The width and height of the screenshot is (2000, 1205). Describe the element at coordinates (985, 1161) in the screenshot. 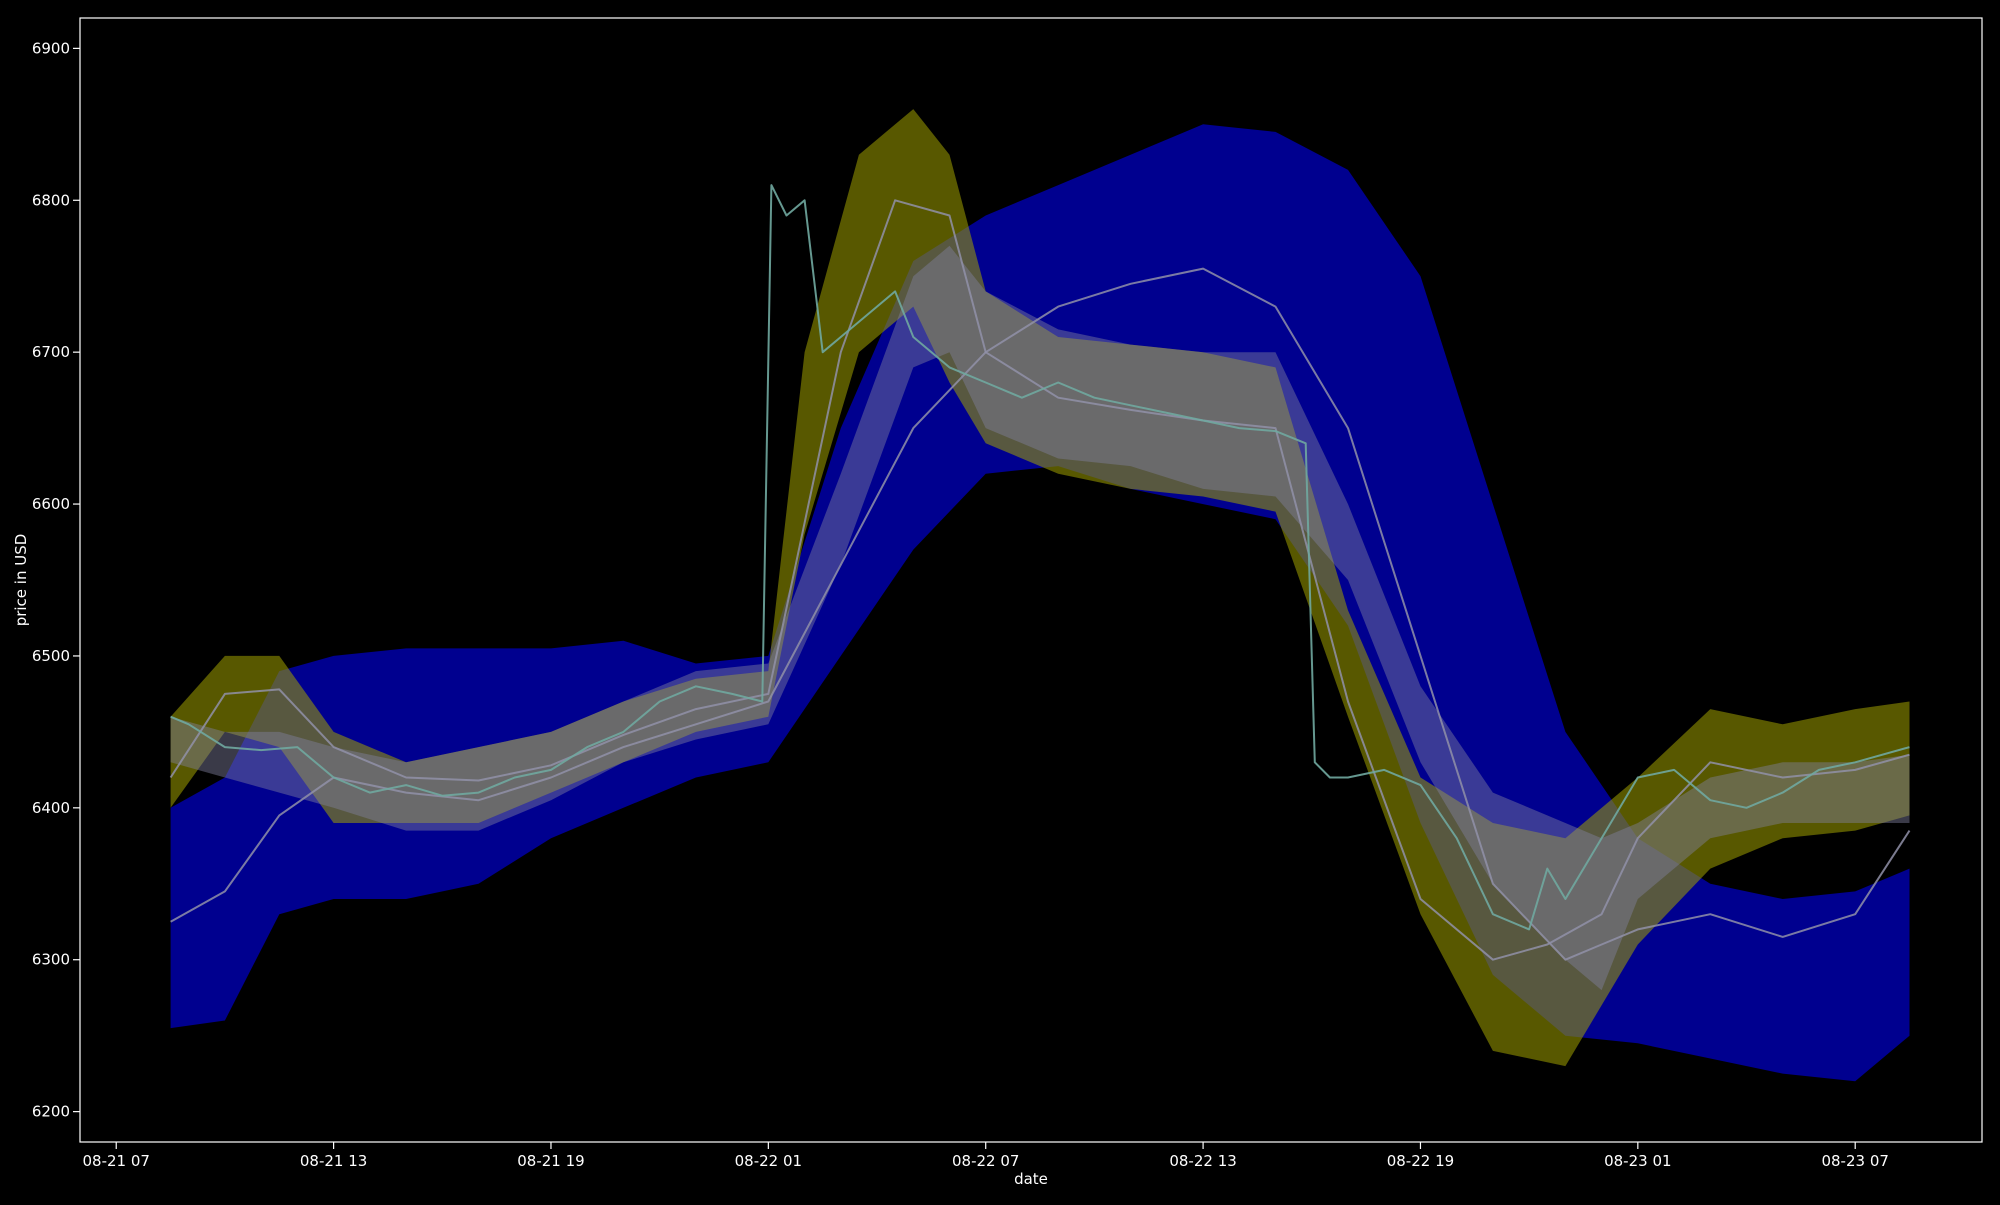

I see `x-tick-label-4: 08-22 07` at that location.